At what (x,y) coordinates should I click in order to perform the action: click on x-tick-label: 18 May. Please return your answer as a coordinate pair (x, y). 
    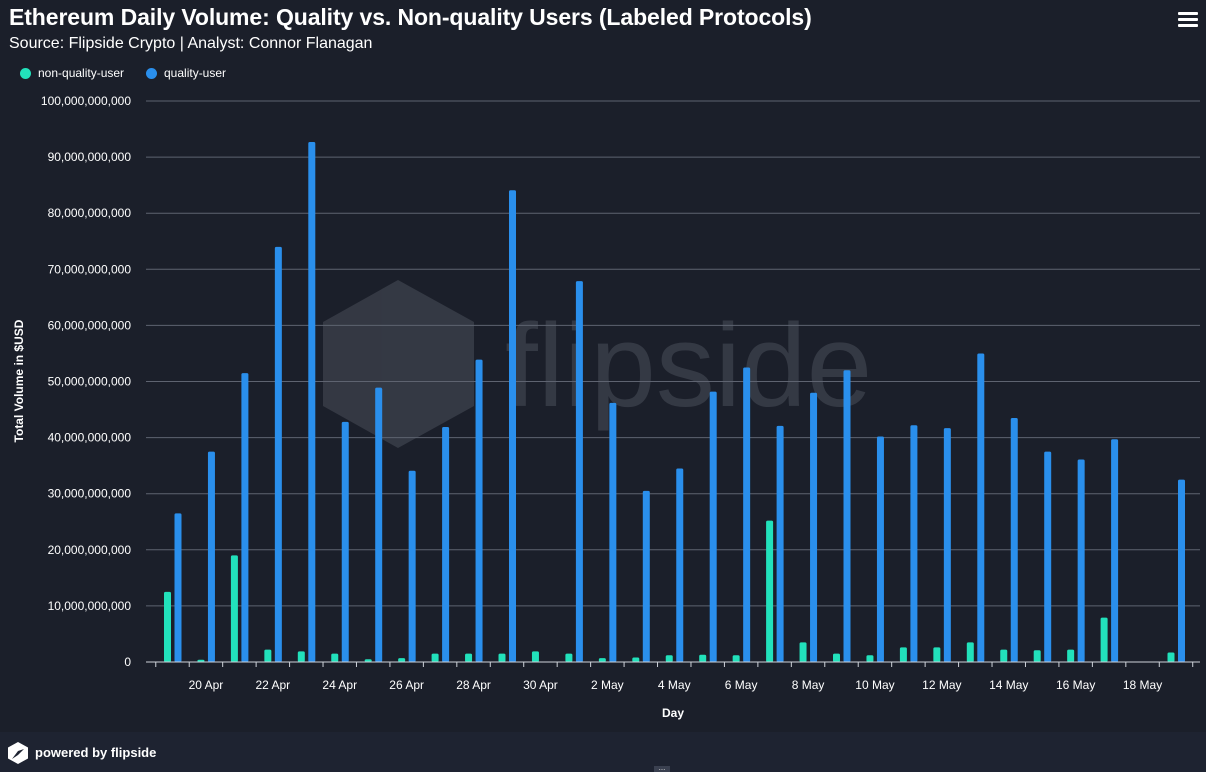
    Looking at the image, I should click on (1142, 685).